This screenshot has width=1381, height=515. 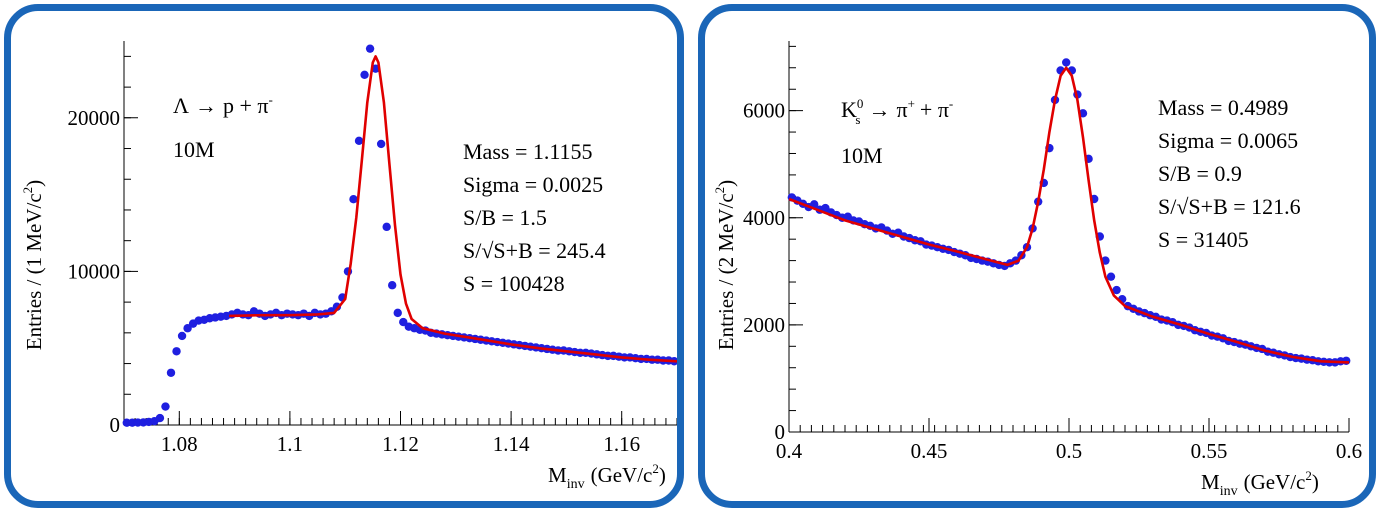 I want to click on reaction-label: K0 s → π+ + π-, so click(x=897, y=111).